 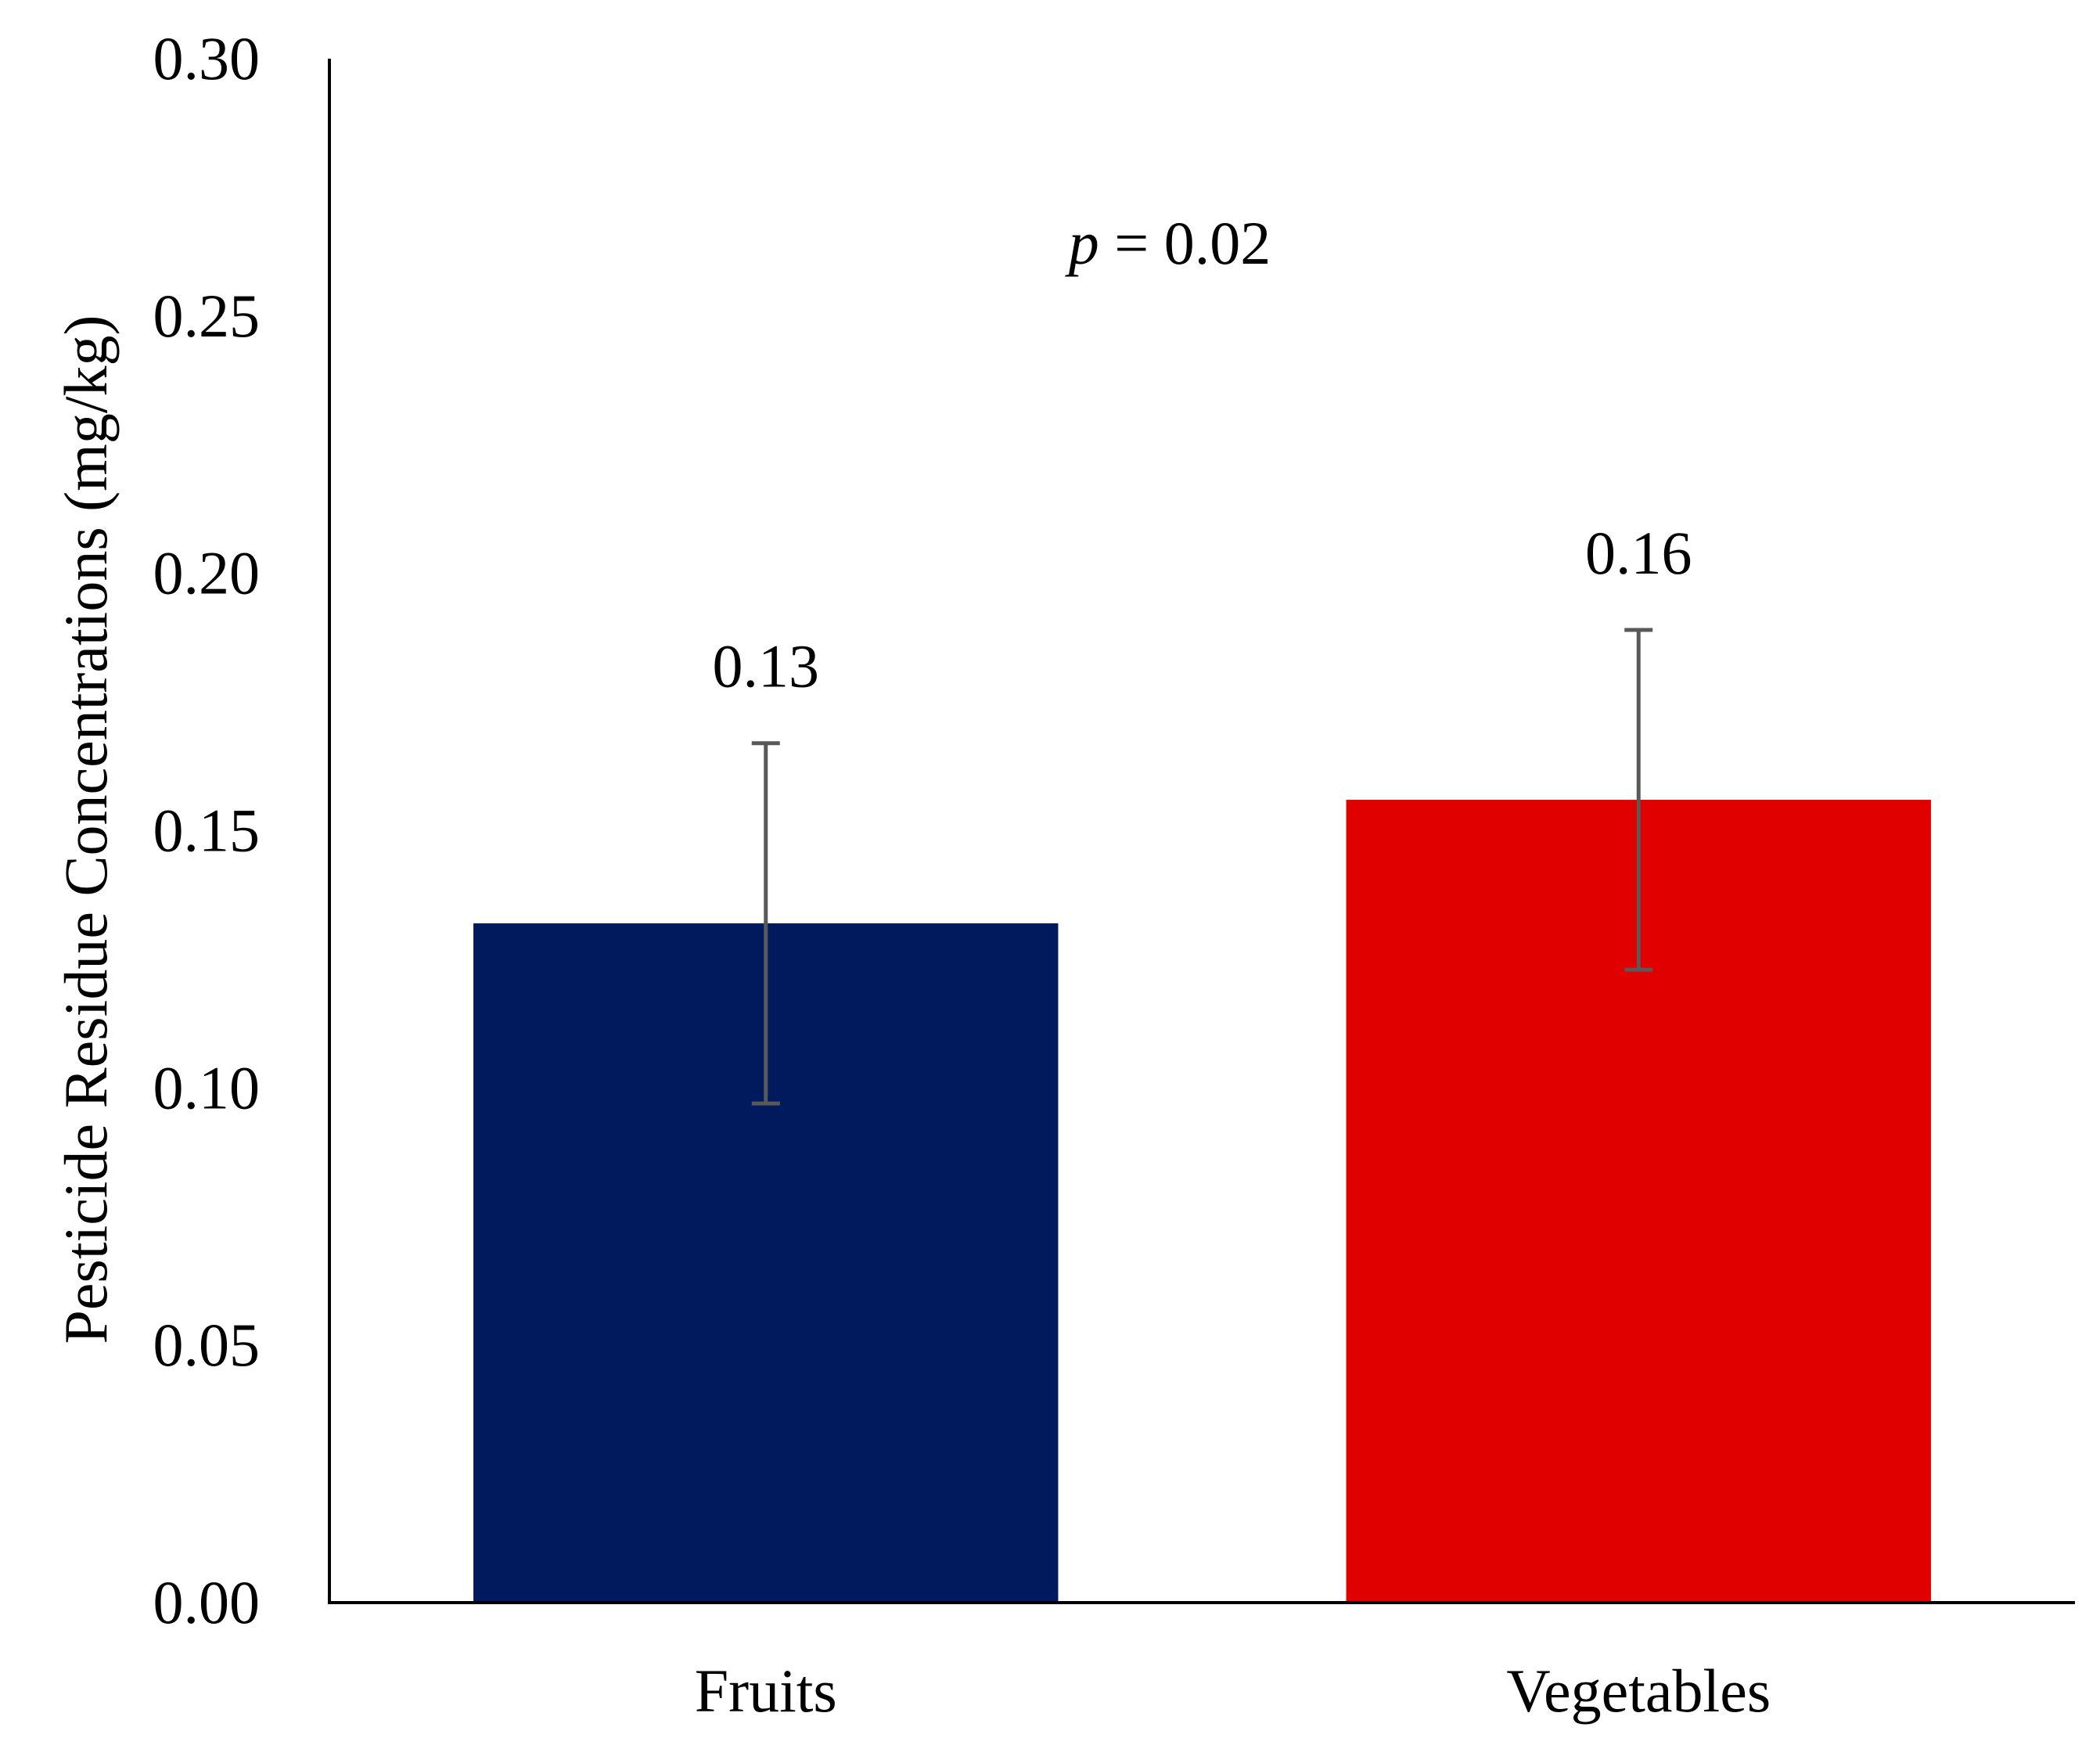 What do you see at coordinates (207, 1602) in the screenshot?
I see `y-tick-label: 0.00` at bounding box center [207, 1602].